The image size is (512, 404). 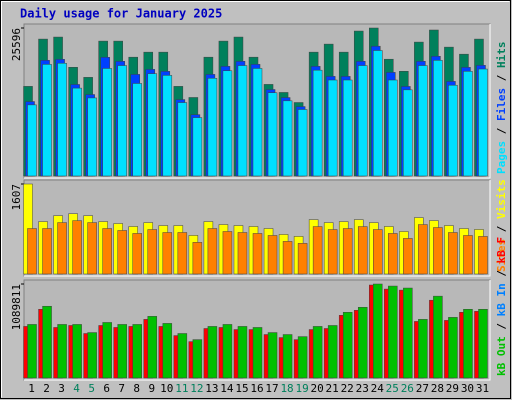 What do you see at coordinates (501, 108) in the screenshot?
I see `legend: Pages / Files / Hits` at bounding box center [501, 108].